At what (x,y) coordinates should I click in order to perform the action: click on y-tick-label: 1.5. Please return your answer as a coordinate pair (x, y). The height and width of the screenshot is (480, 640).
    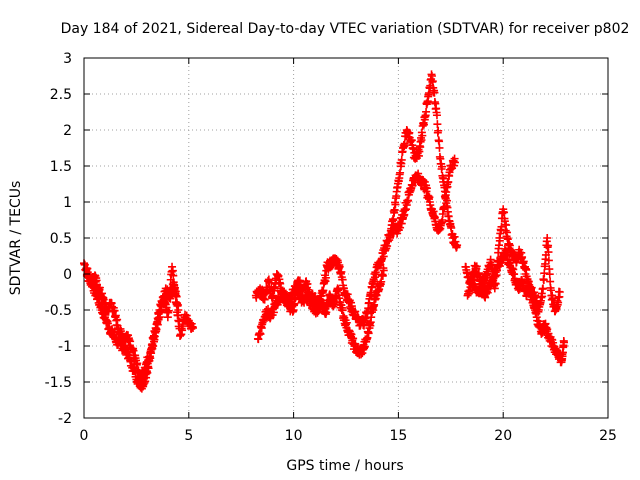
    Looking at the image, I should click on (61, 167).